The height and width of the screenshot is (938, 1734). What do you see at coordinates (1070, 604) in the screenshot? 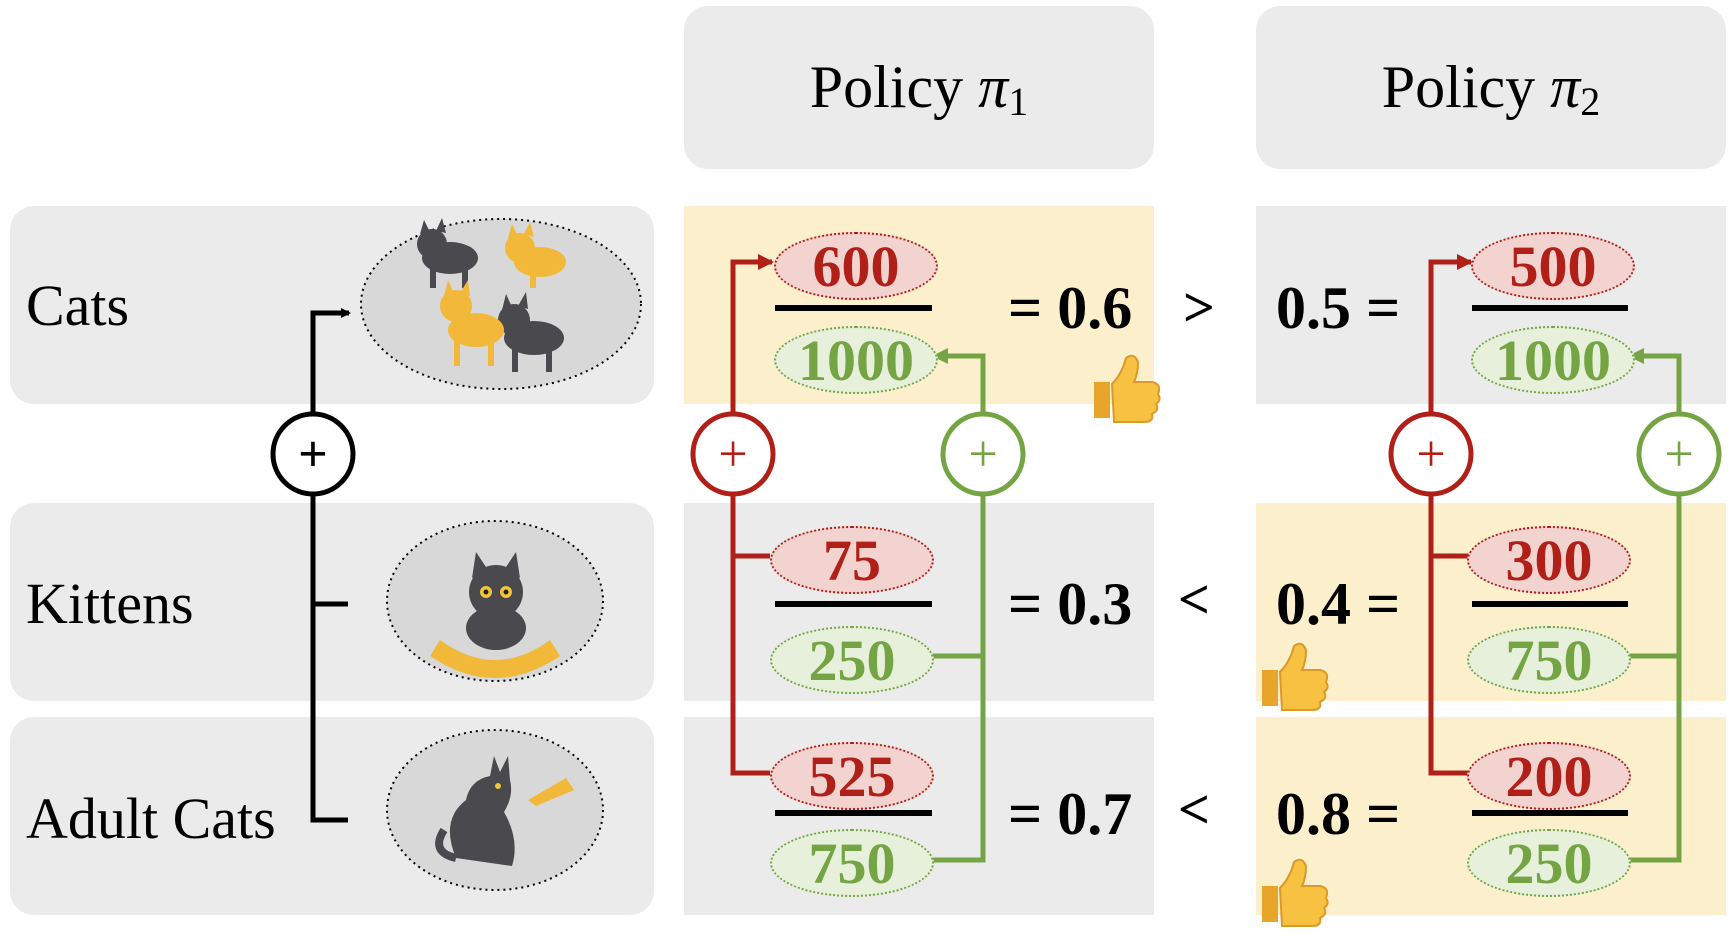
I see `policy1-kittens-result: = 0.3` at bounding box center [1070, 604].